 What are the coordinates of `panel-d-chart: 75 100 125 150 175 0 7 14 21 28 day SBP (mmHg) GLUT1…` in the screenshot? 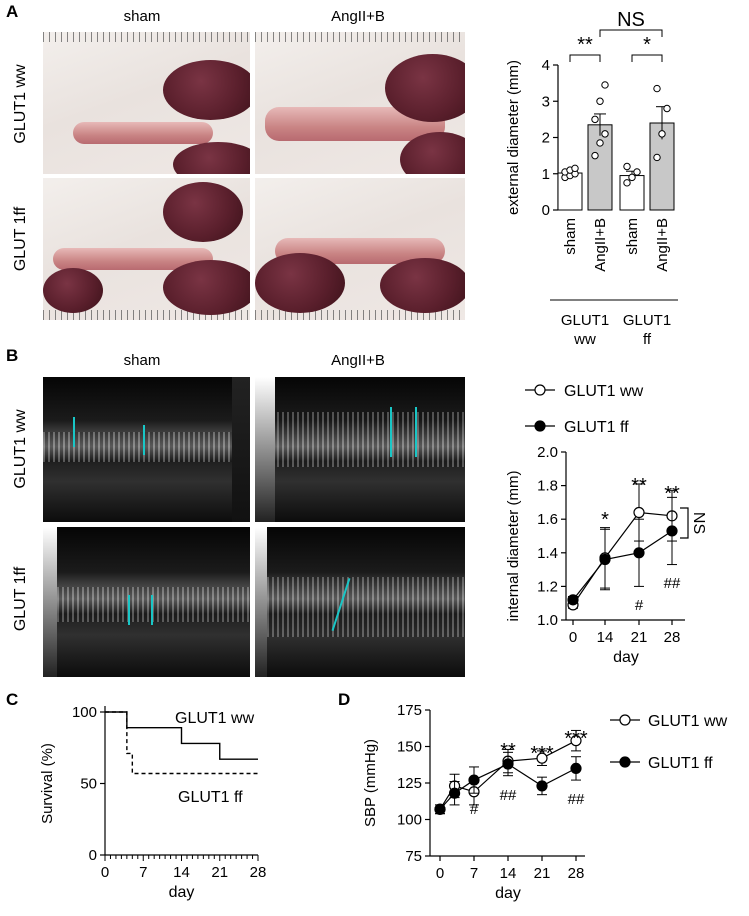 It's located at (545, 802).